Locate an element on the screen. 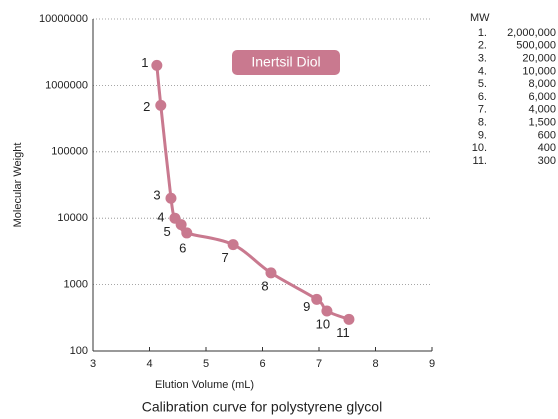 The image size is (558, 419). chart-title: Calibration curve for polystyrene glycol is located at coordinates (262, 407).